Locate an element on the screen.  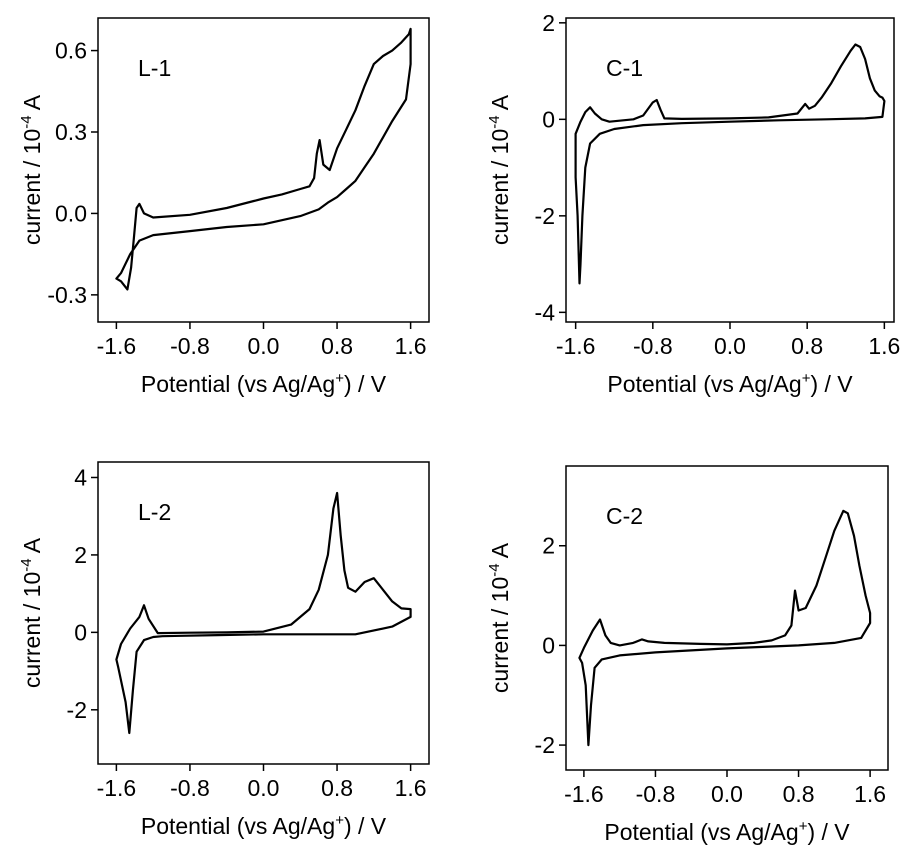
y-tick-label: 0.6 is located at coordinates (71, 51).